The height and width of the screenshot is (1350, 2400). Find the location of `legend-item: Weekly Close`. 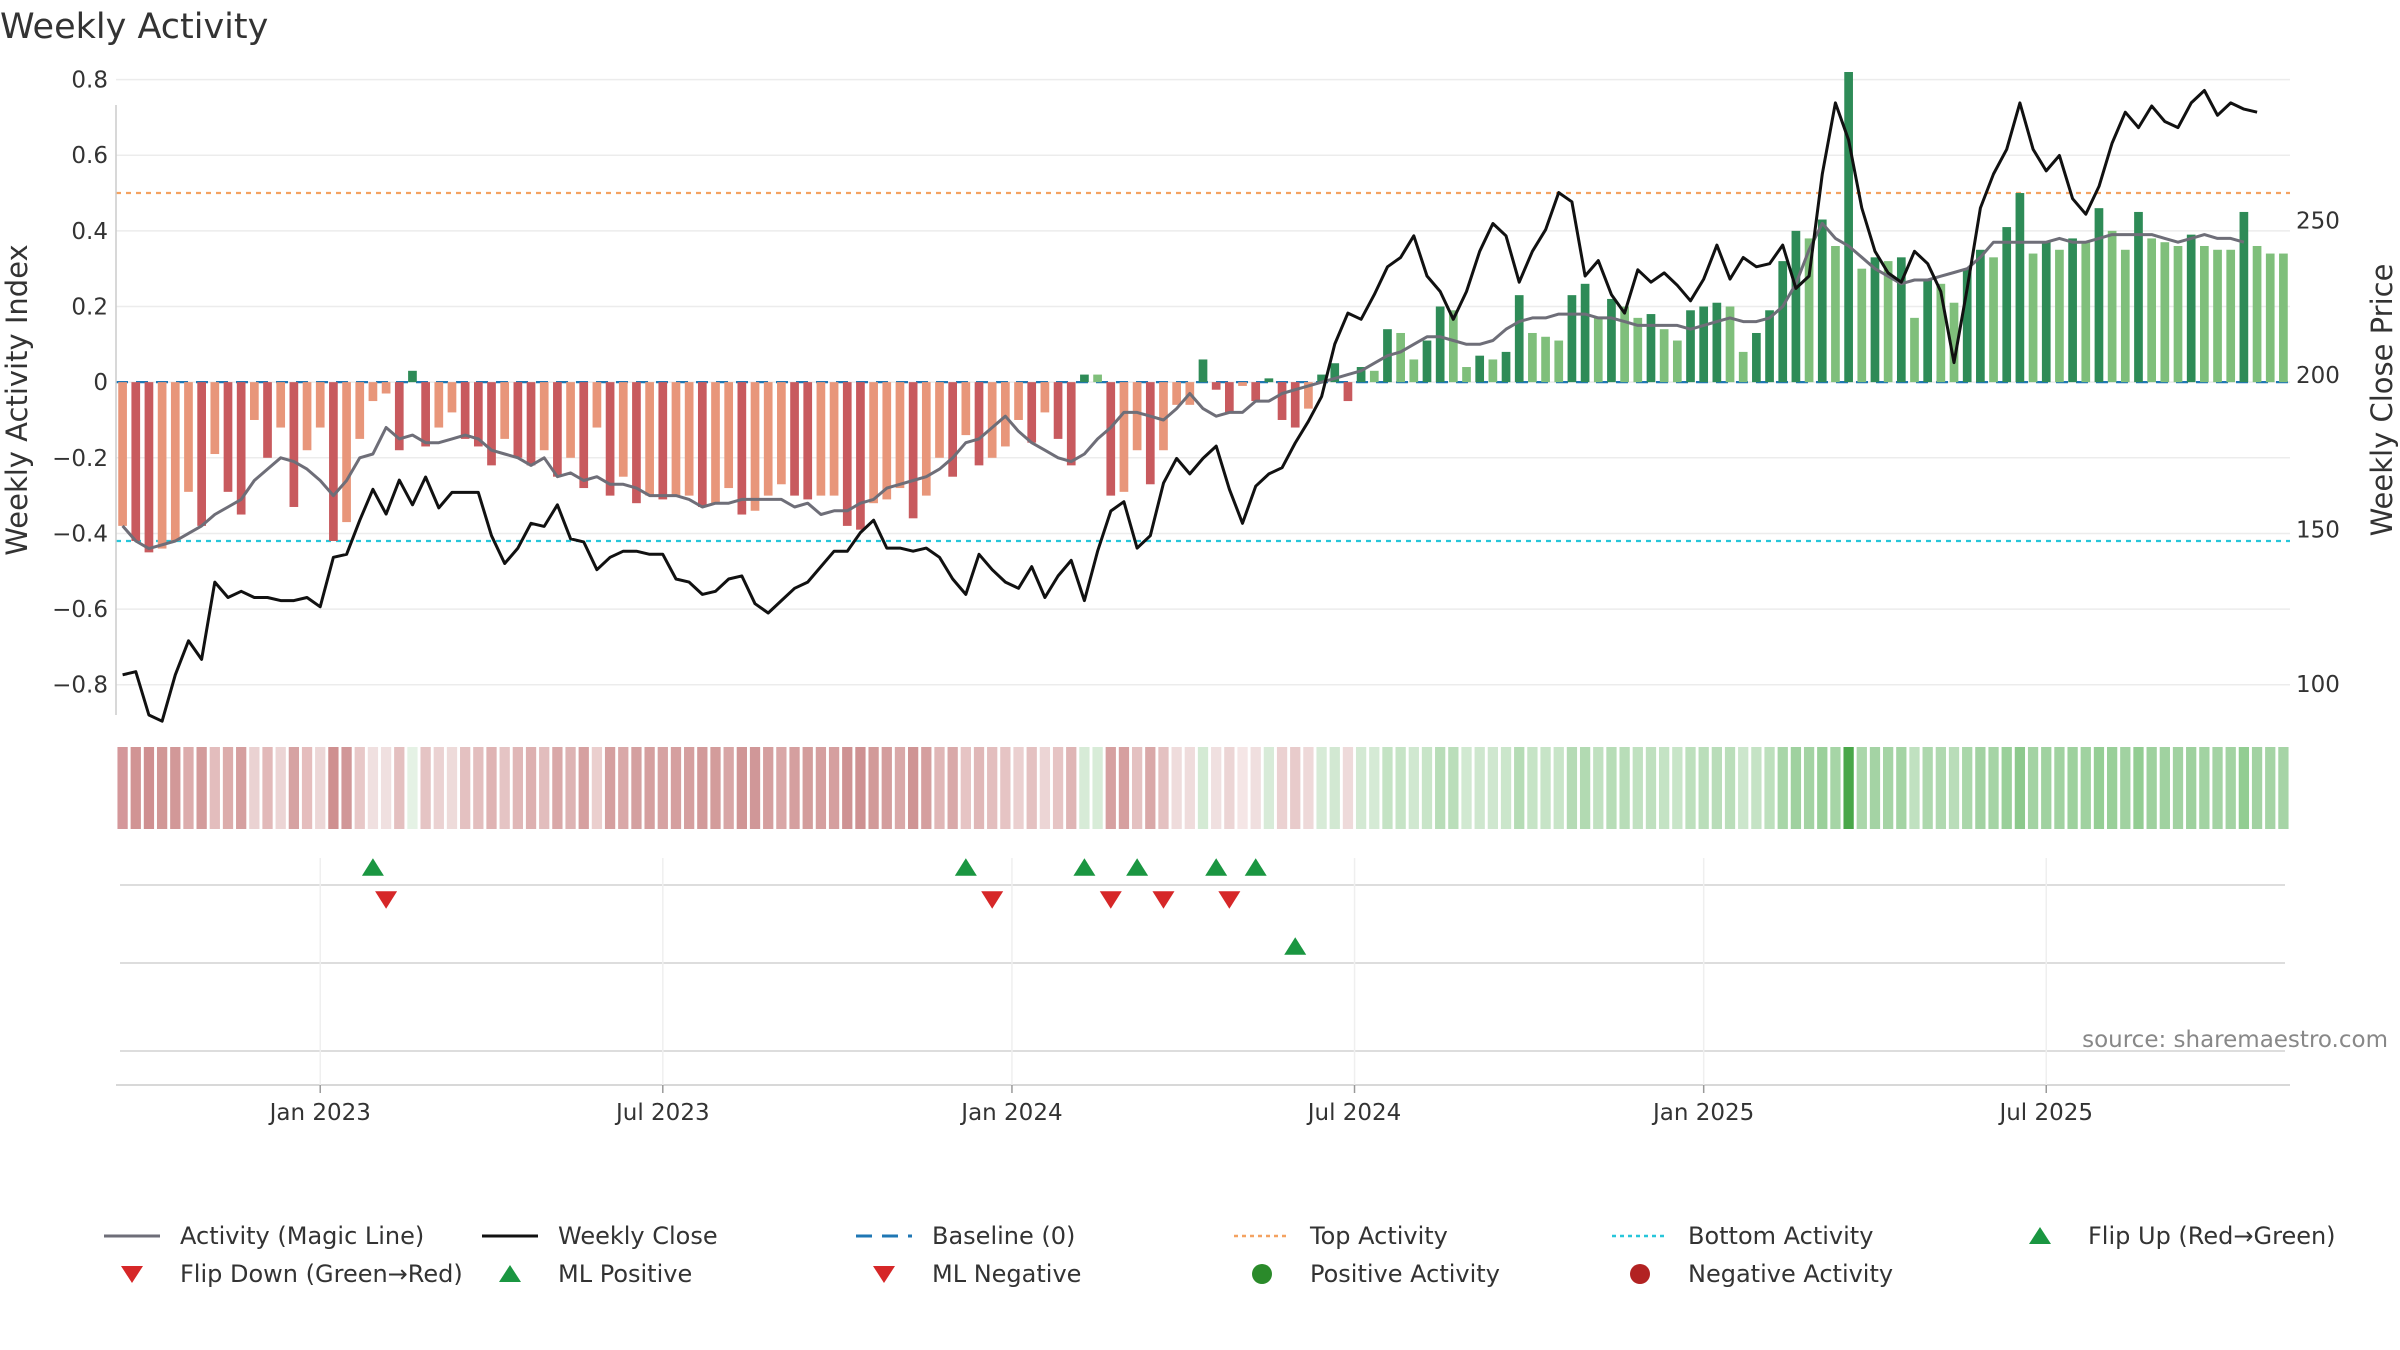

legend-item: Weekly Close is located at coordinates (600, 1236).